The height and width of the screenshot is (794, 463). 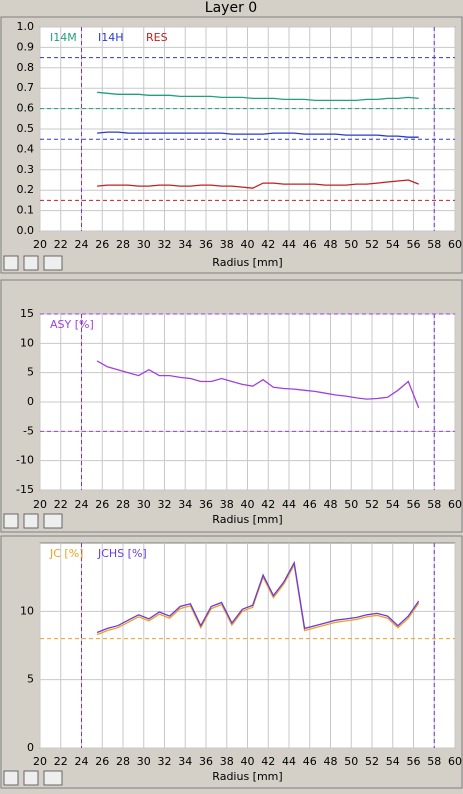 I want to click on legend-entry: JC [%], so click(x=66, y=553).